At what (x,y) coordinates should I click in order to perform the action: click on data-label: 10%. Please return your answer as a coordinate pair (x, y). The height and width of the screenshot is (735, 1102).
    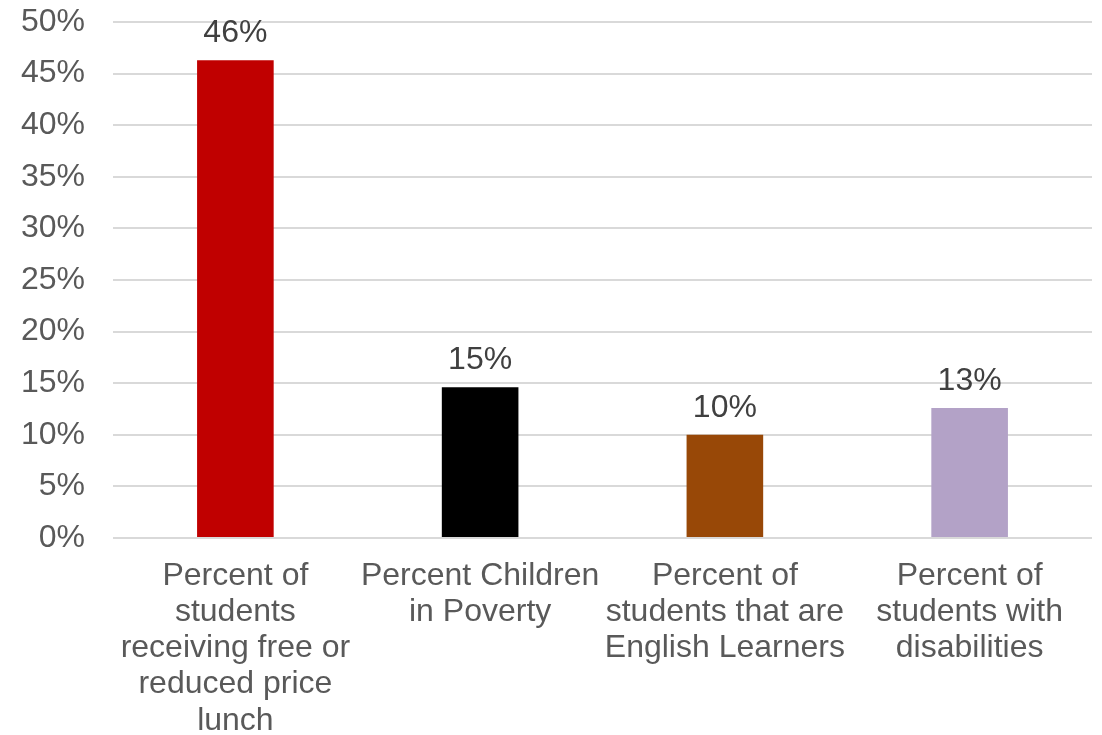
    Looking at the image, I should click on (724, 405).